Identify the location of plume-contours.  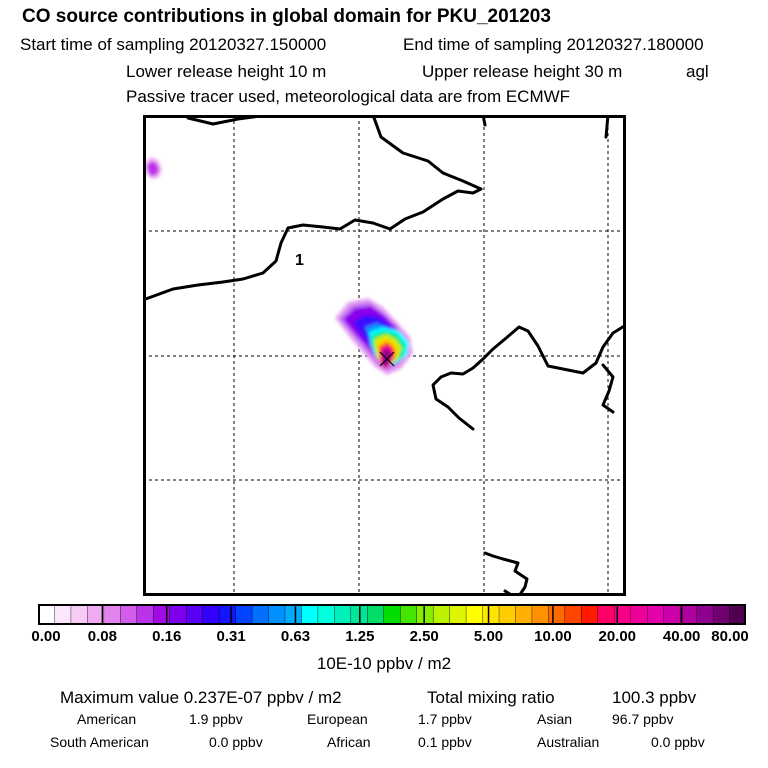
(279, 266).